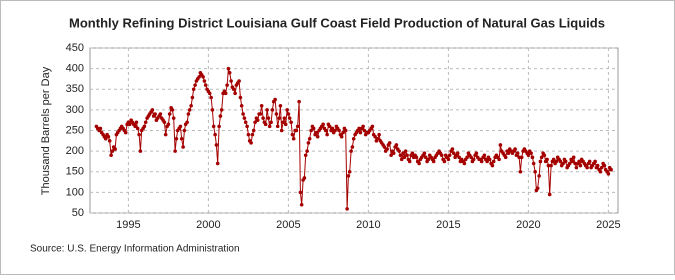 The image size is (675, 280). I want to click on x-tick-label: 2010, so click(368, 225).